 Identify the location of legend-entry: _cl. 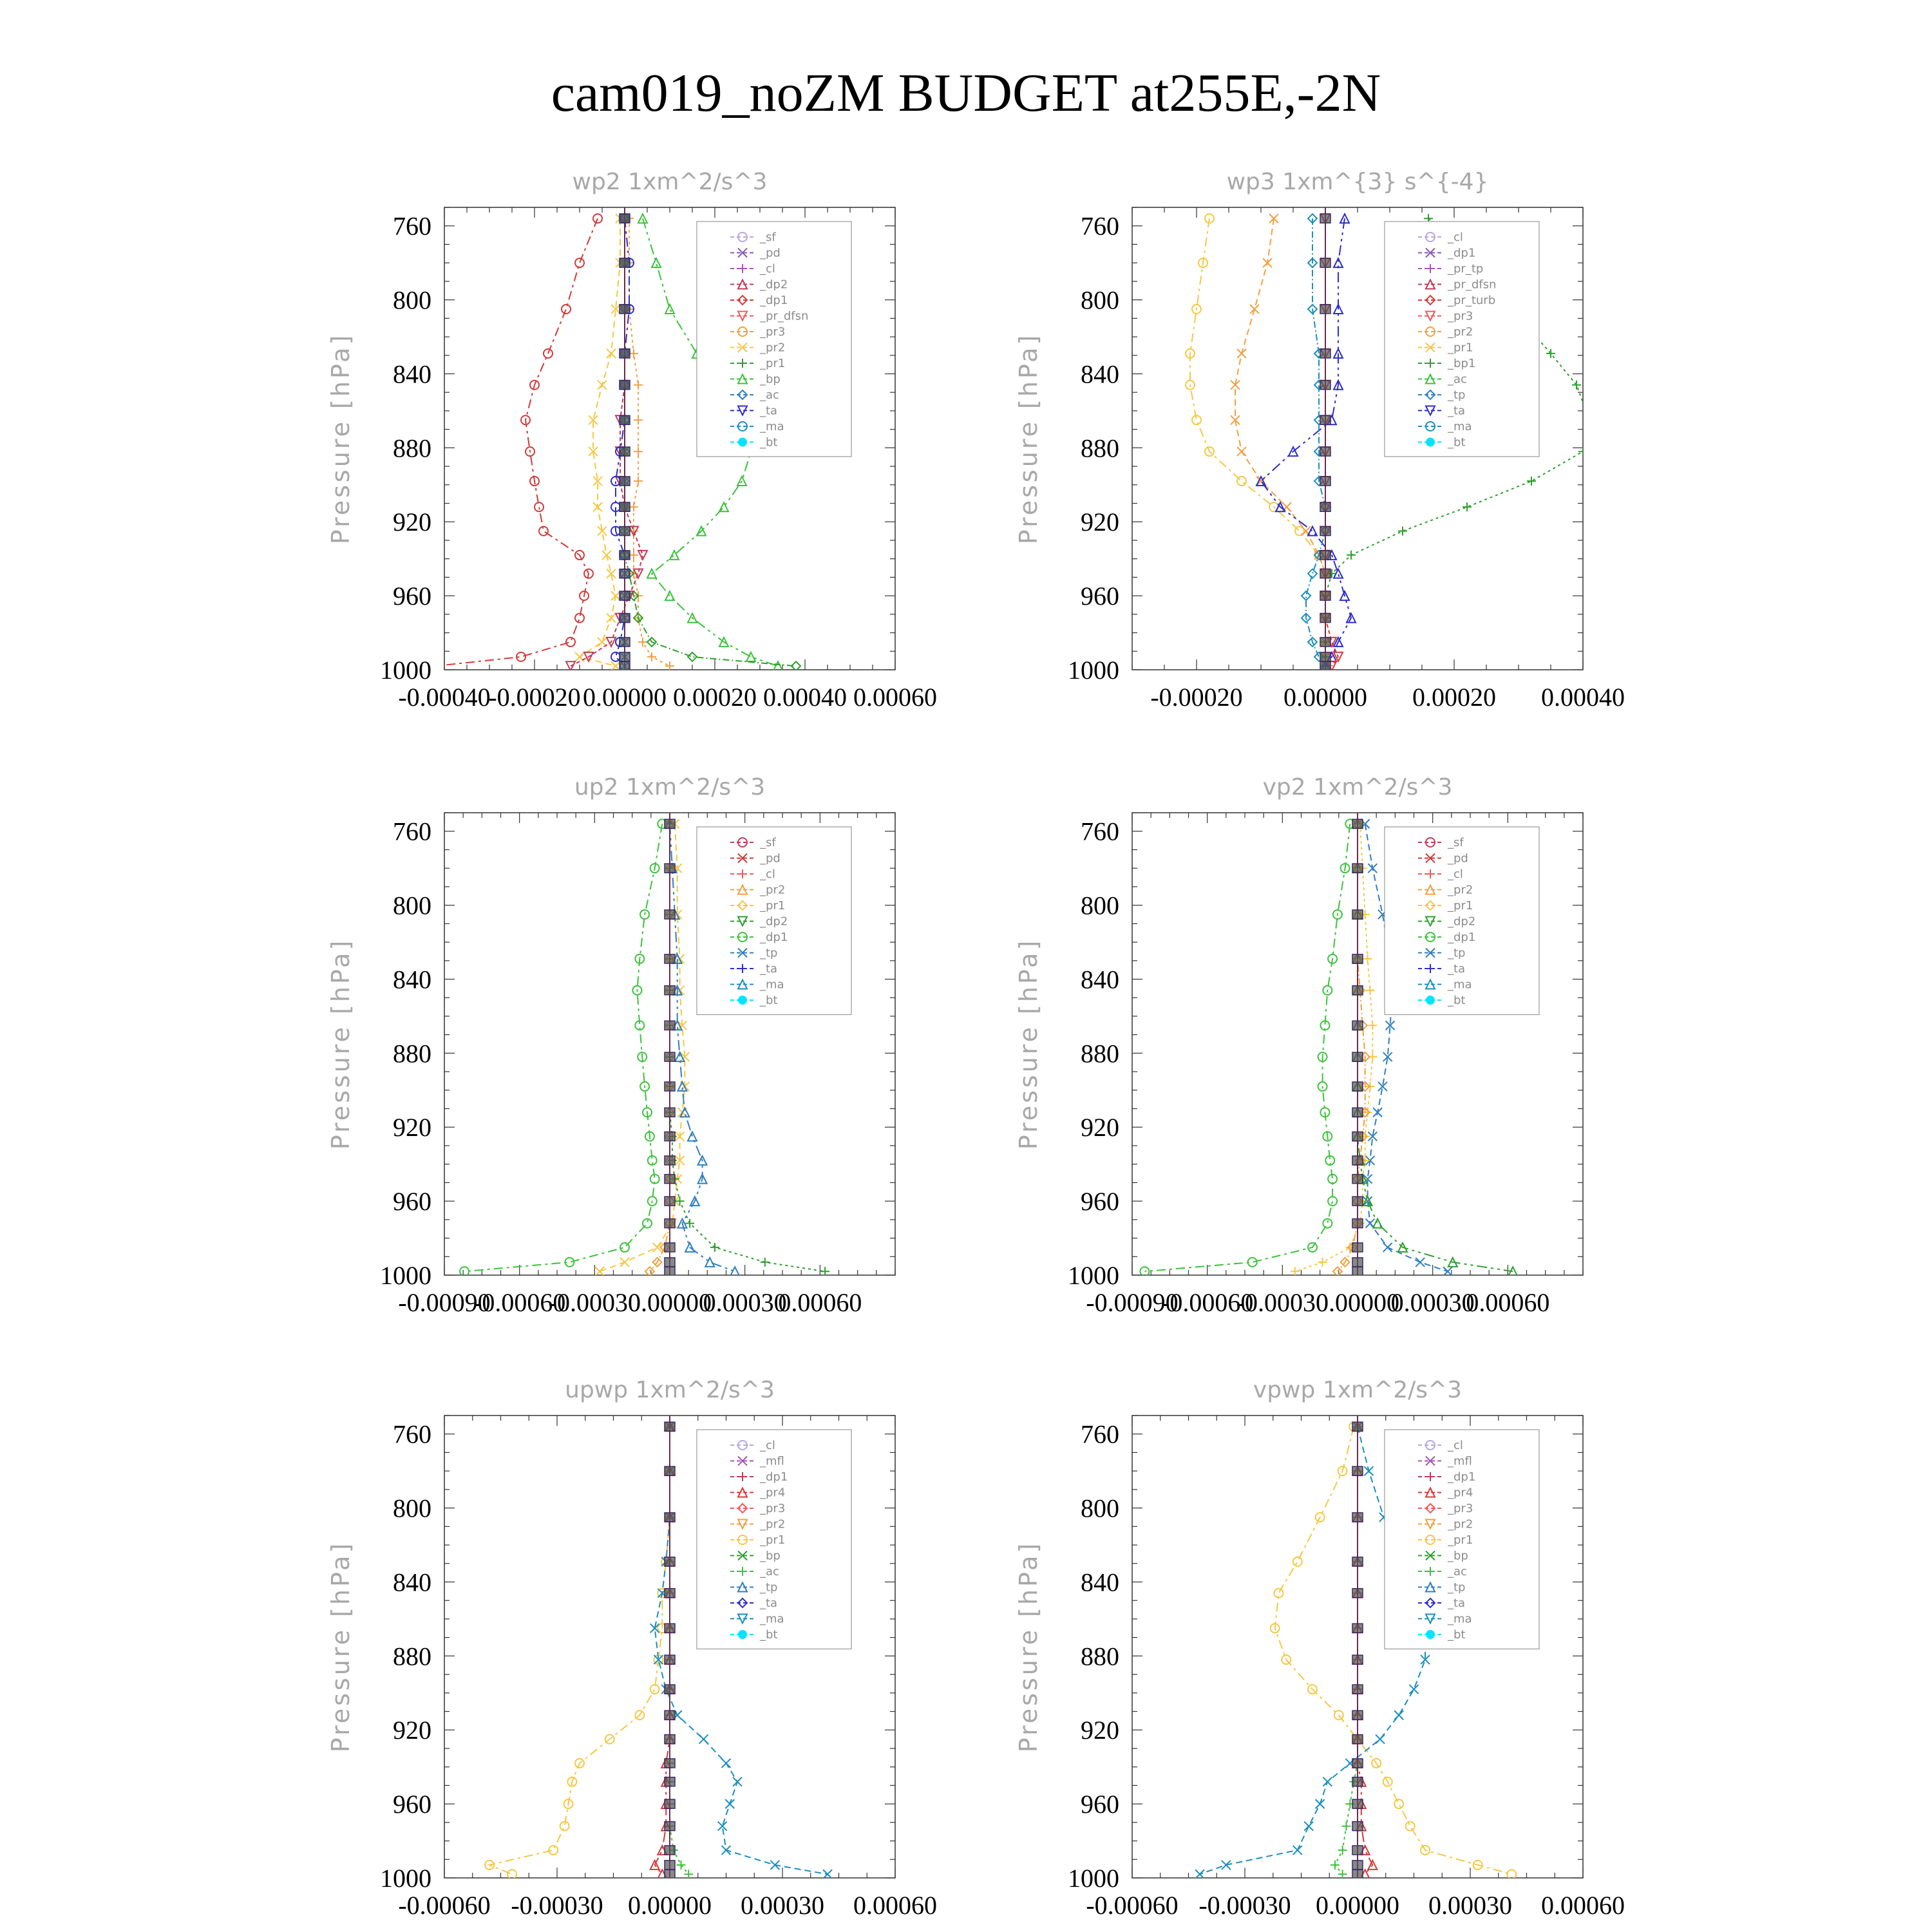
(1440, 1446).